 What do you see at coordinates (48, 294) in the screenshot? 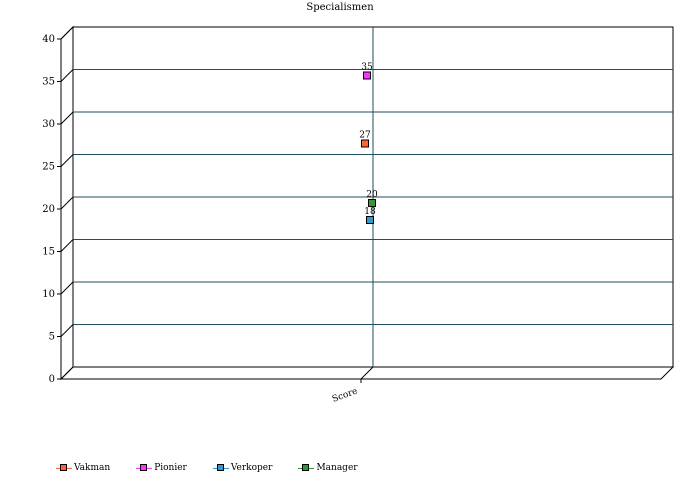
I see `y-tick-label: 10` at bounding box center [48, 294].